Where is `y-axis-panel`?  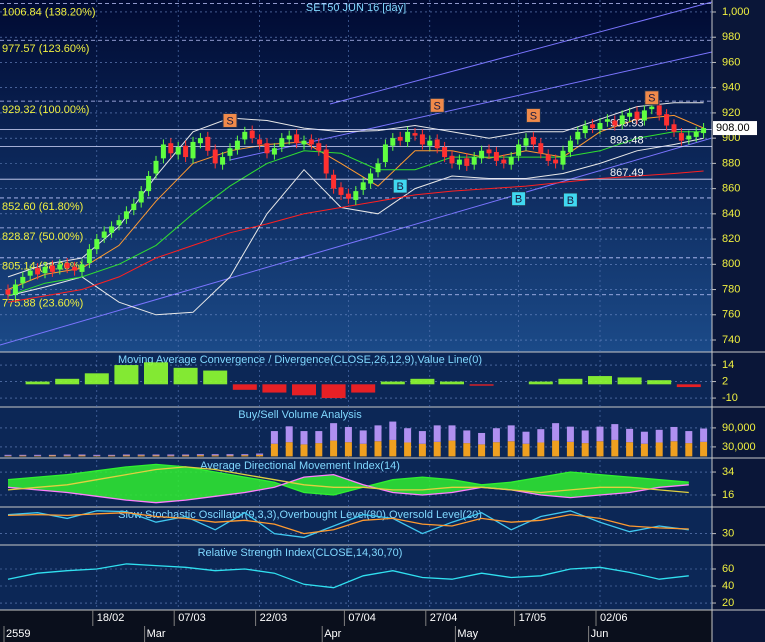
y-axis-panel is located at coordinates (738, 321).